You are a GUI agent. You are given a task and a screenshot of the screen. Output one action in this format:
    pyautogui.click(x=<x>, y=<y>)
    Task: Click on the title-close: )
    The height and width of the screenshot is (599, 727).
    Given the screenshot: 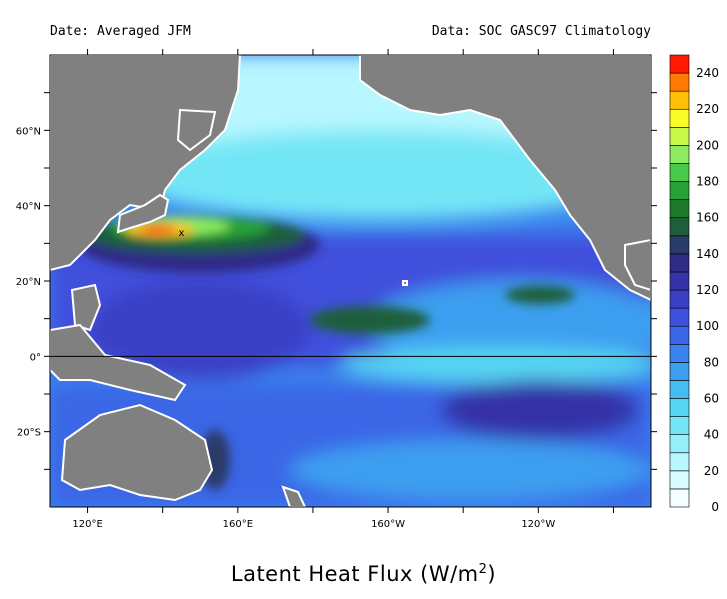 What is the action you would take?
    pyautogui.click(x=492, y=574)
    